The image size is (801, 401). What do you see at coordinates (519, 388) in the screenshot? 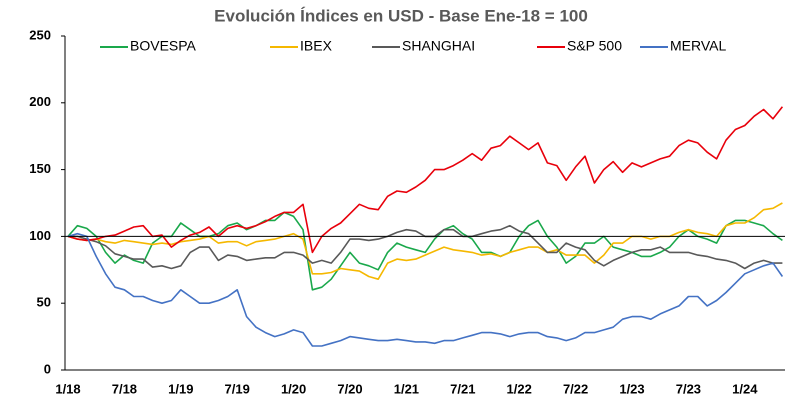
I see `x-tick-label: 1/22` at bounding box center [519, 388].